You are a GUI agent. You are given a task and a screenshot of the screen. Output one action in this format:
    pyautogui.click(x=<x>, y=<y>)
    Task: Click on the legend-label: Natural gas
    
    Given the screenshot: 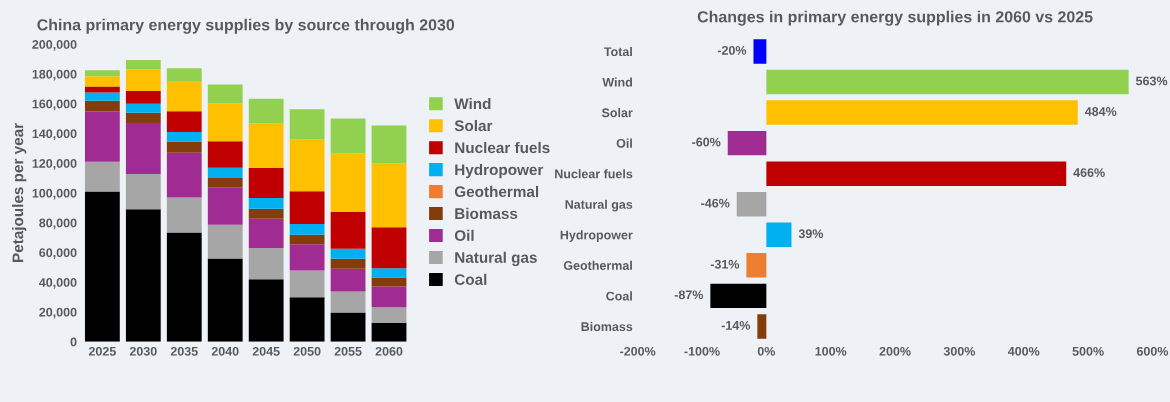 What is the action you would take?
    pyautogui.click(x=496, y=259)
    